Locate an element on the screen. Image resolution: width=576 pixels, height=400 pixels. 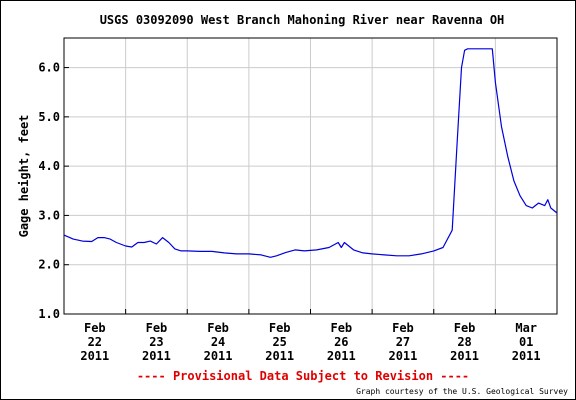
x-tick-label: Feb 23 2011 is located at coordinates (156, 342).